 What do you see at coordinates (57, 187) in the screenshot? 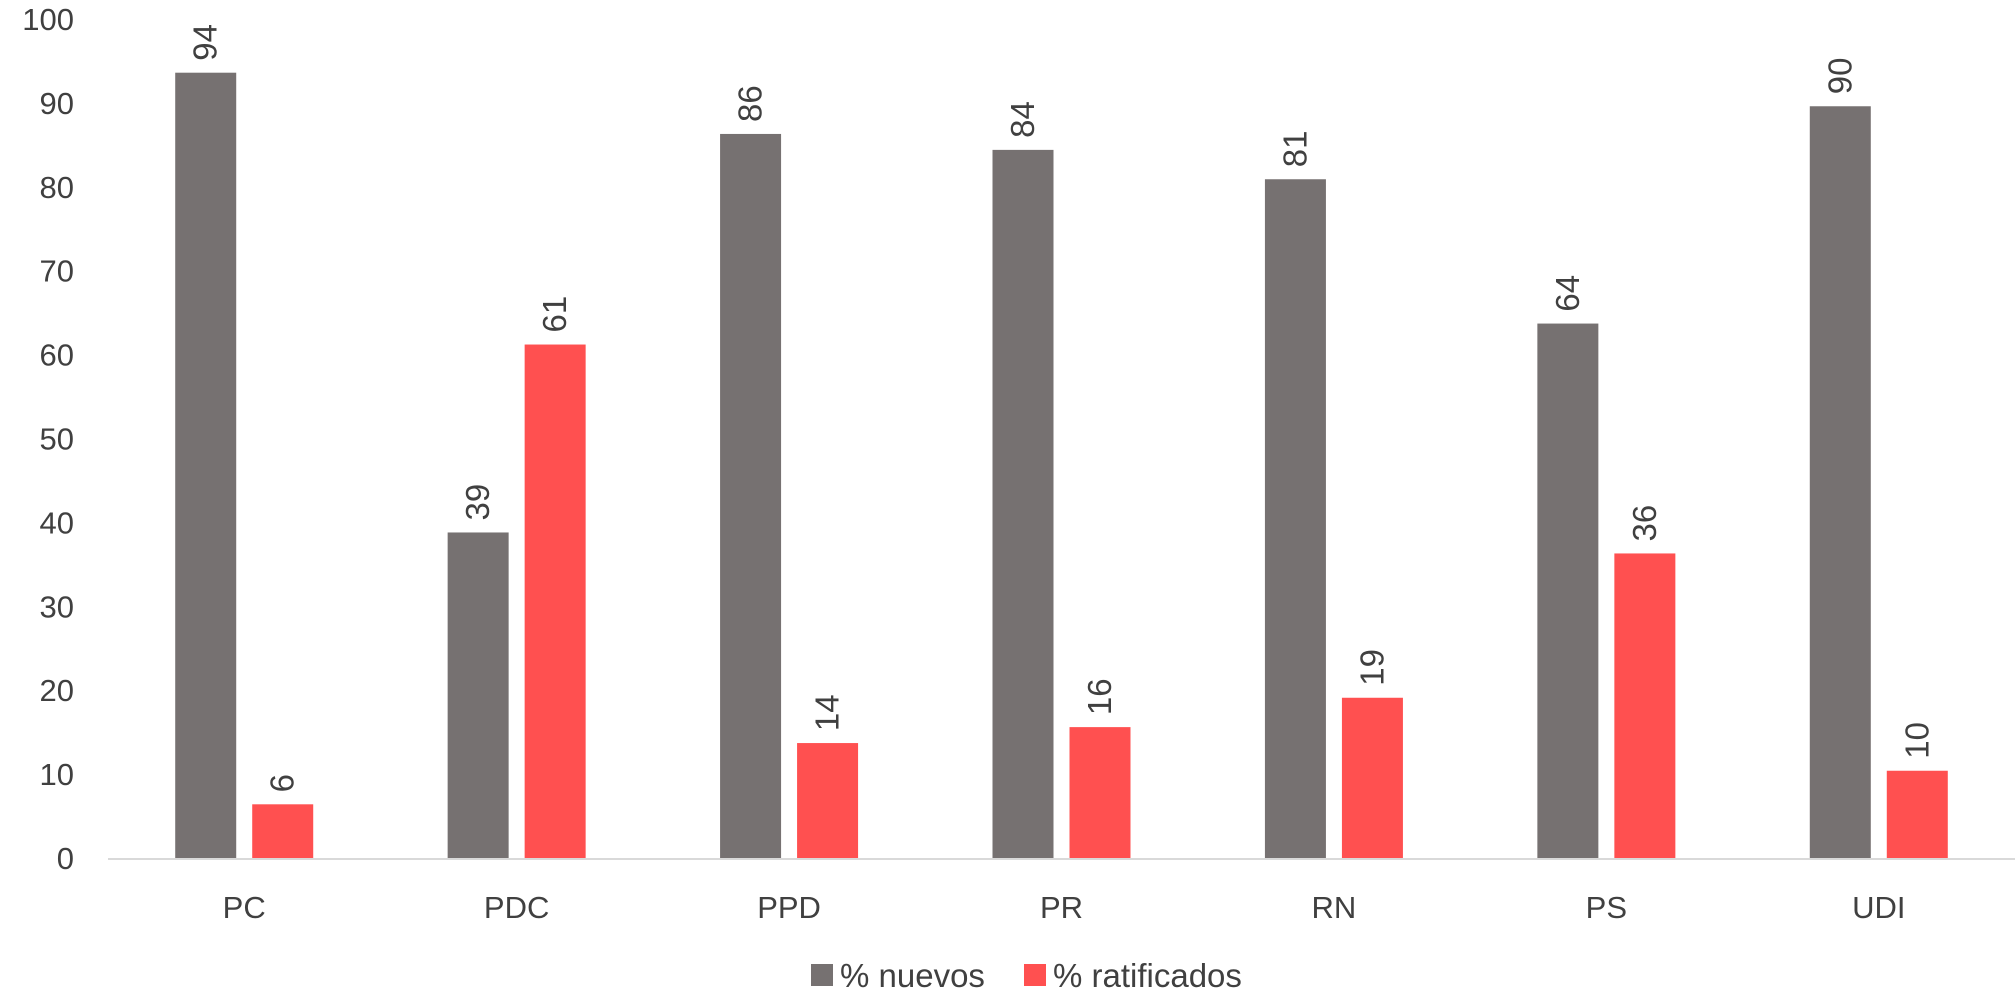
I see `y-tick-label: 80` at bounding box center [57, 187].